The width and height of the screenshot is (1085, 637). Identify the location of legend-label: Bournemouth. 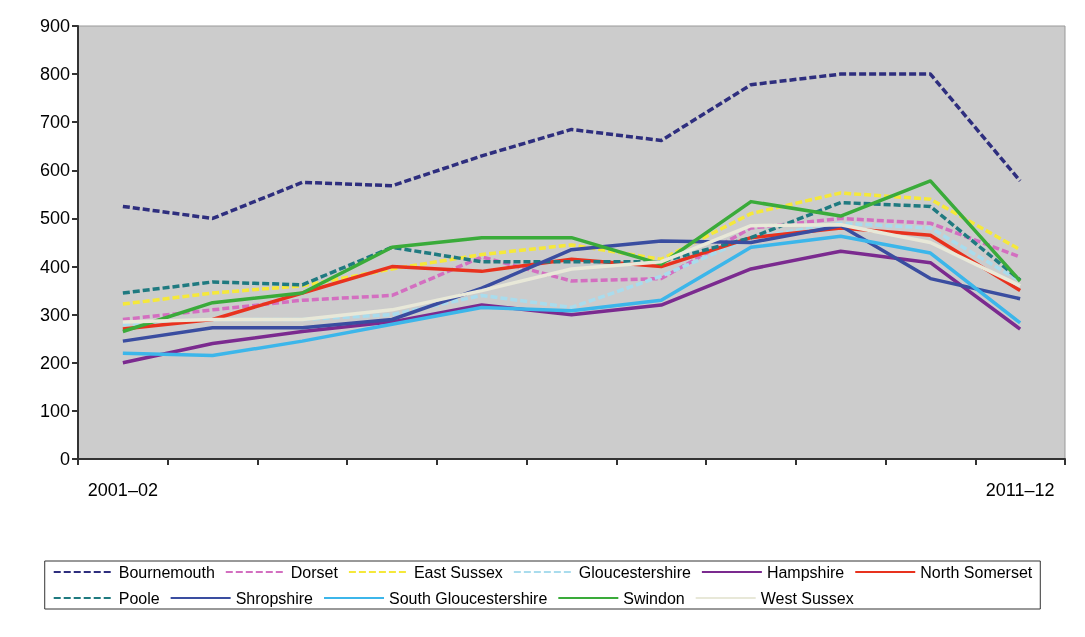
(166, 572).